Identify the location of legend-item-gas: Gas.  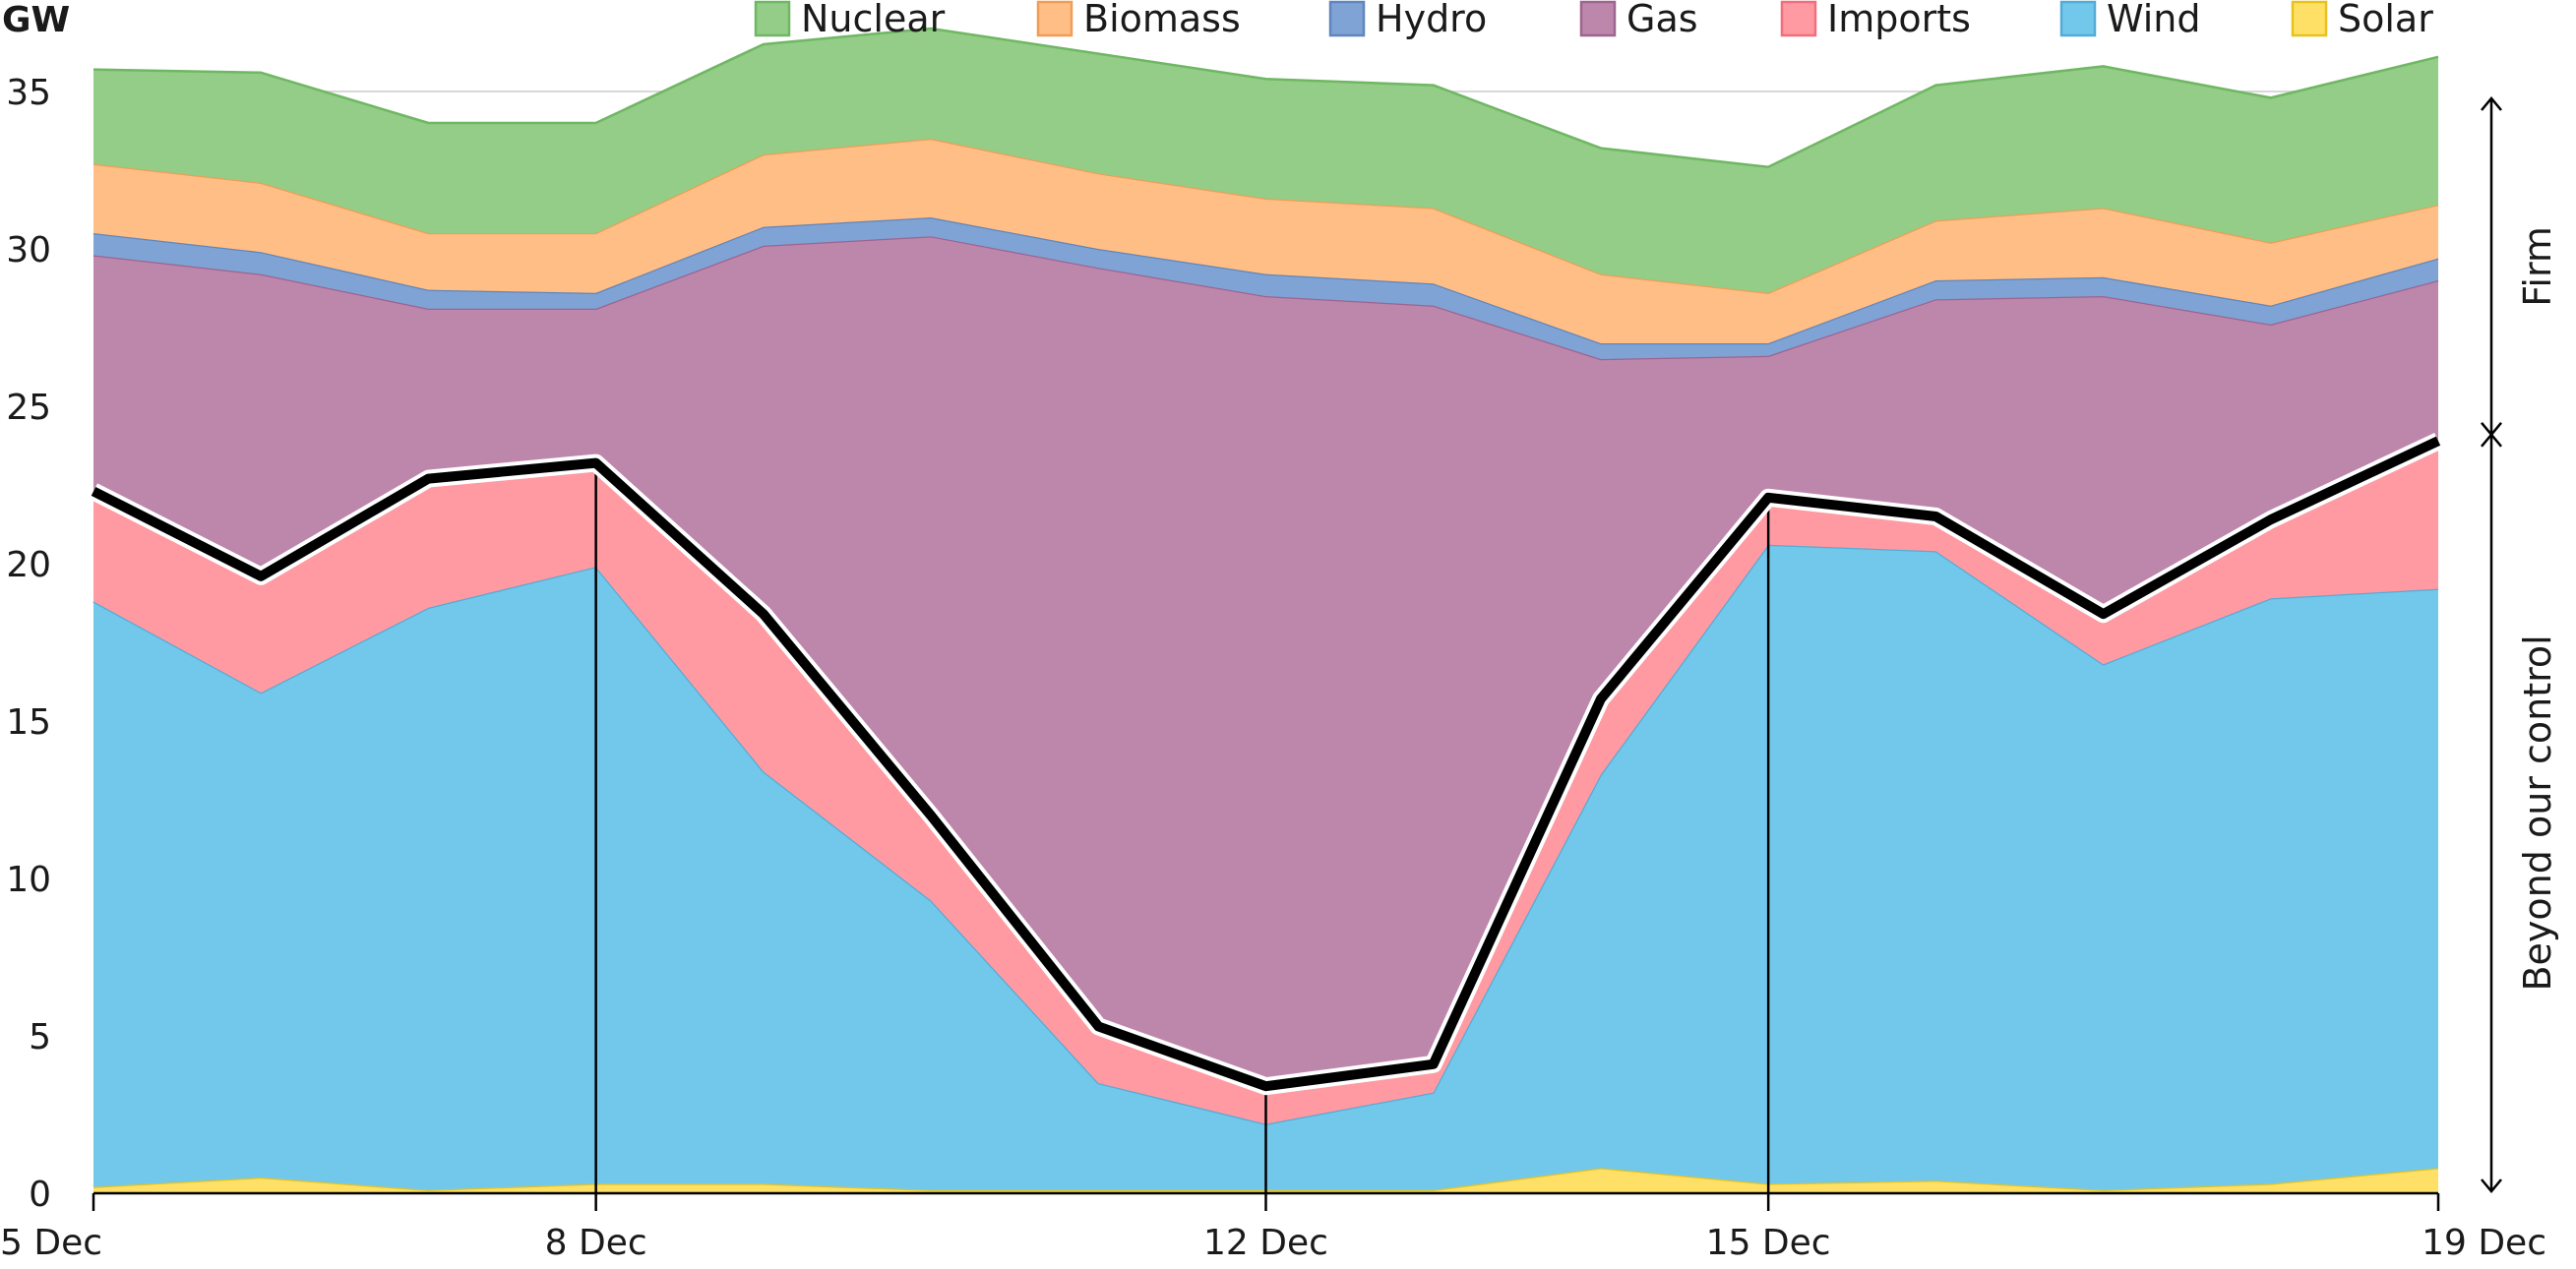
(1638, 20).